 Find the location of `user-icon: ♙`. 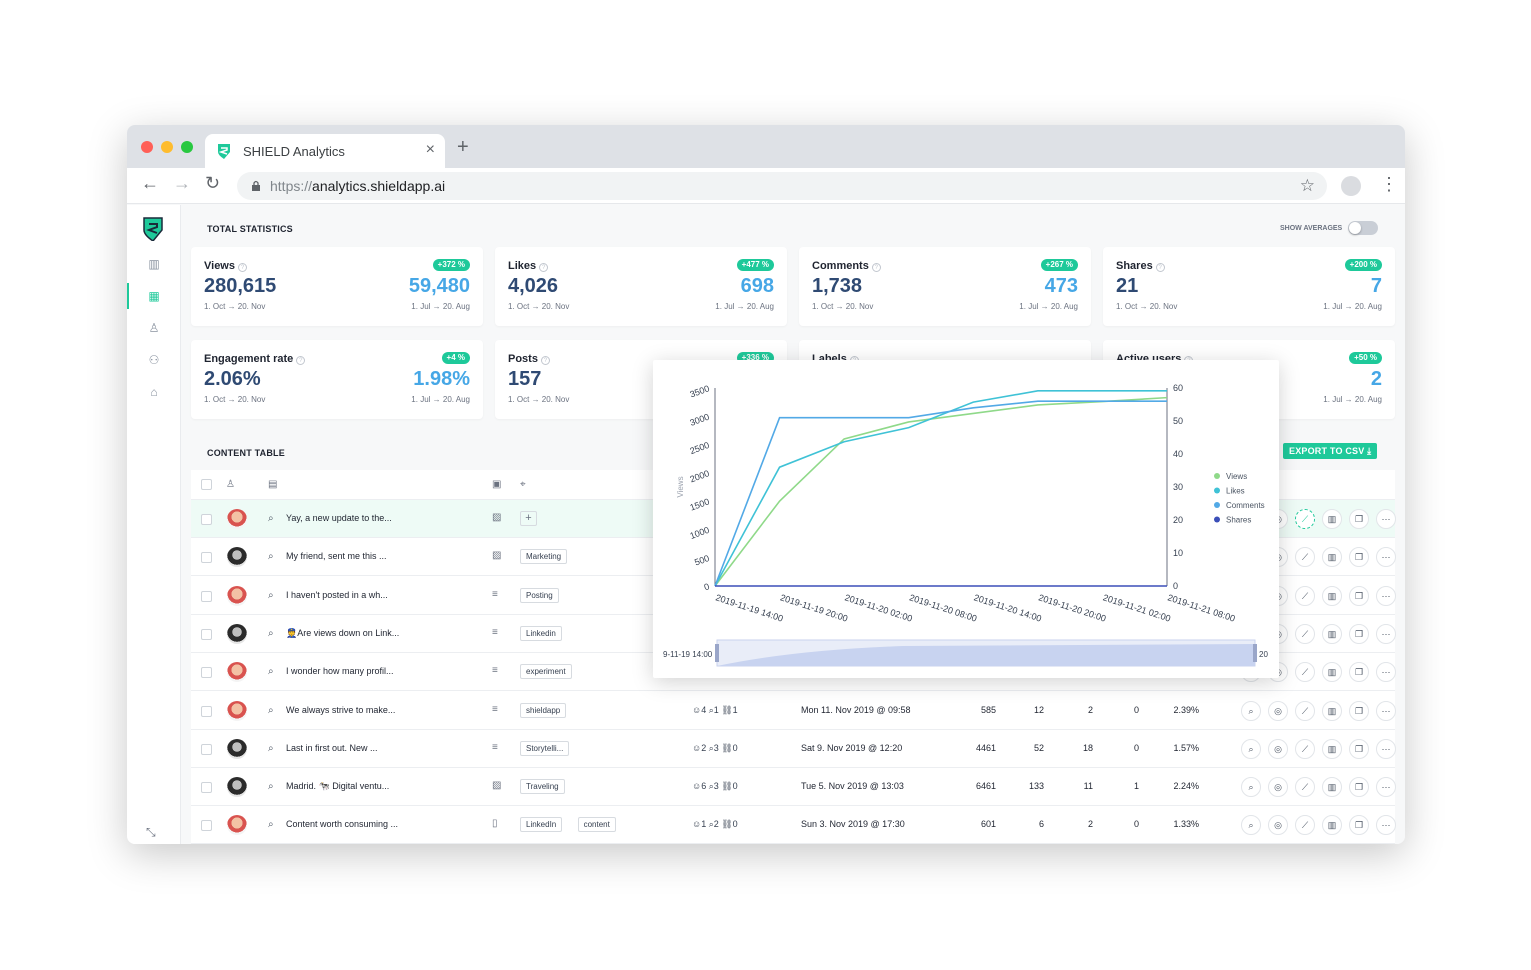

user-icon: ♙ is located at coordinates (154, 328).